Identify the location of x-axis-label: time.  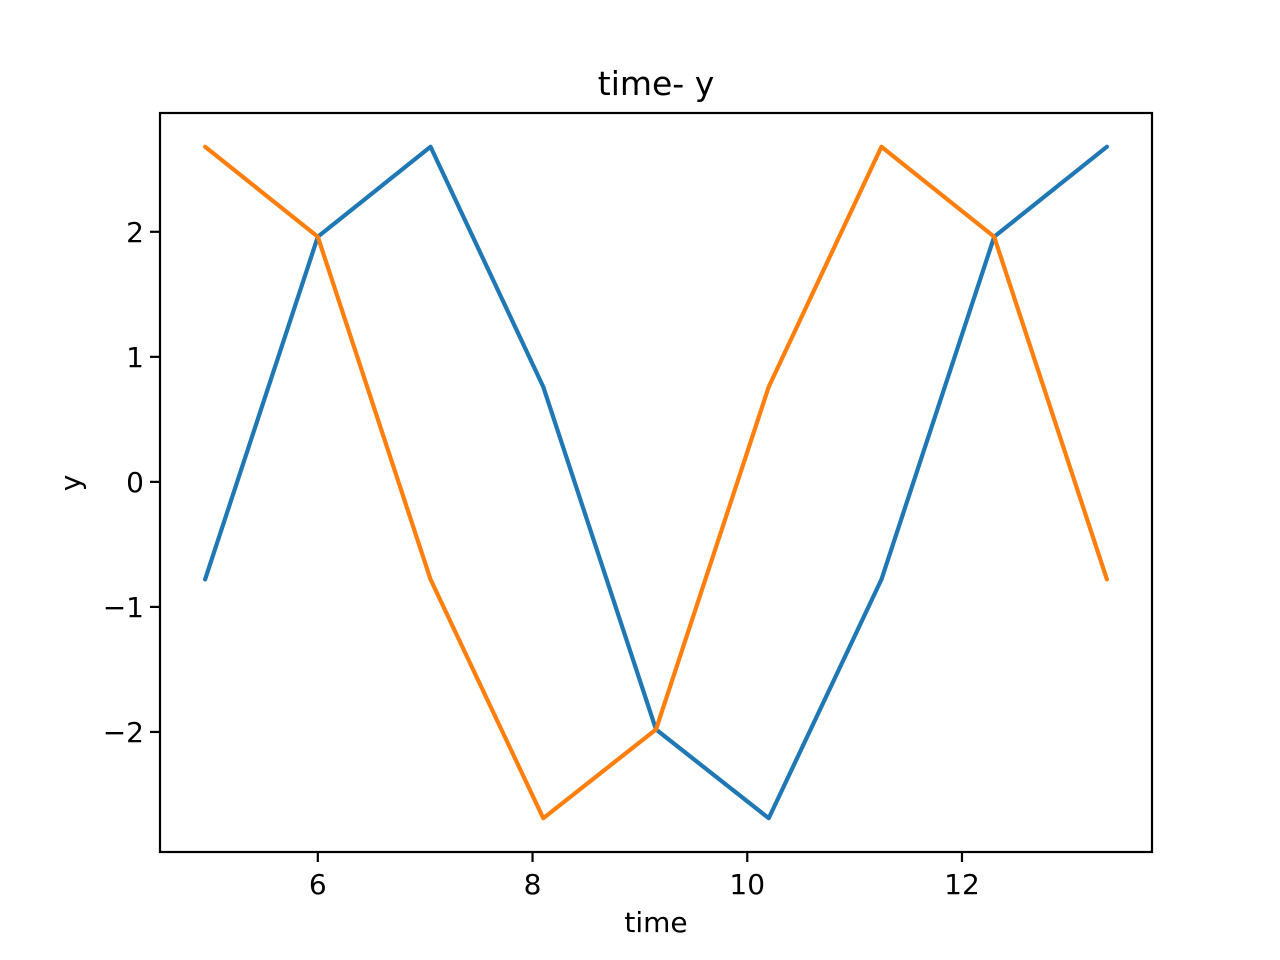
(655, 922).